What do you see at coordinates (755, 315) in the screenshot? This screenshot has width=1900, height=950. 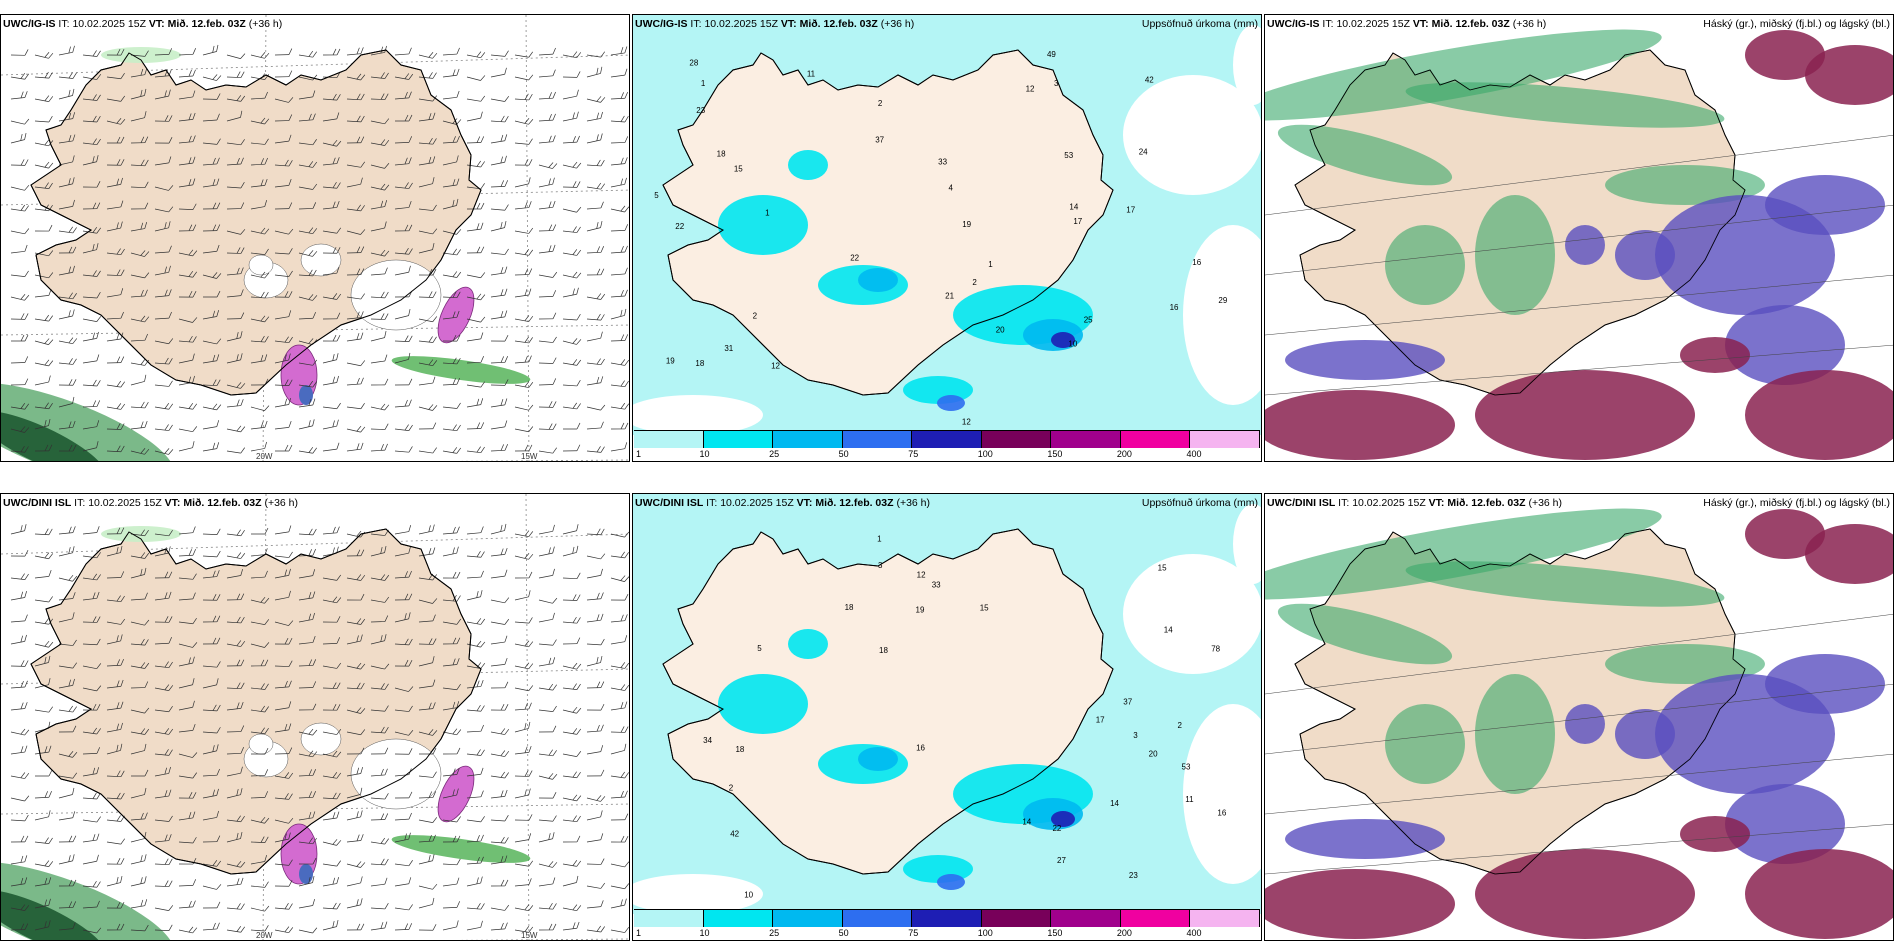 I see `precip-value: 2` at bounding box center [755, 315].